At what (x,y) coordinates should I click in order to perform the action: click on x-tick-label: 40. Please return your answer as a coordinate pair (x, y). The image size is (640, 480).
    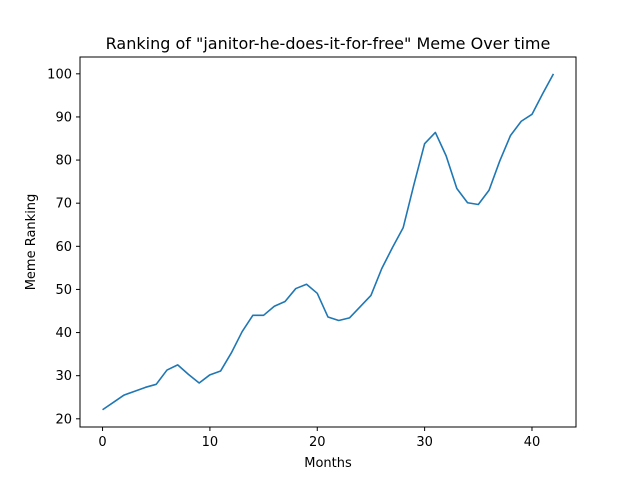
    Looking at the image, I should click on (532, 442).